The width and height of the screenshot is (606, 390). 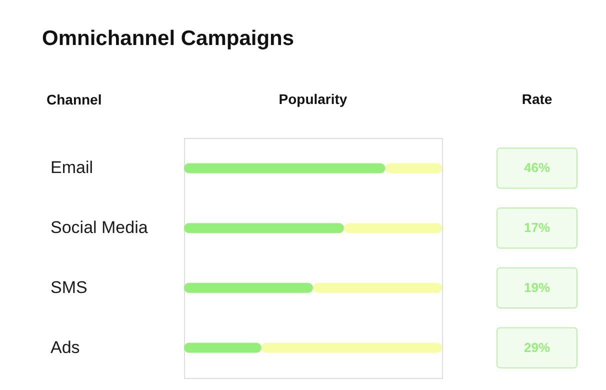 What do you see at coordinates (74, 100) in the screenshot?
I see `y-axis-title: Channel` at bounding box center [74, 100].